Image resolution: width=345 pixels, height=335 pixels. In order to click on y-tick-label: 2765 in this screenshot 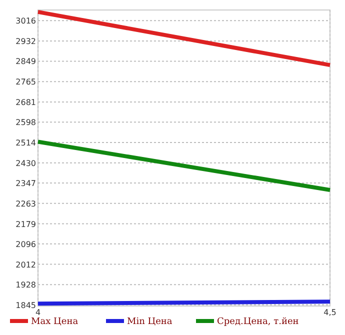, I will do `click(26, 82)`.